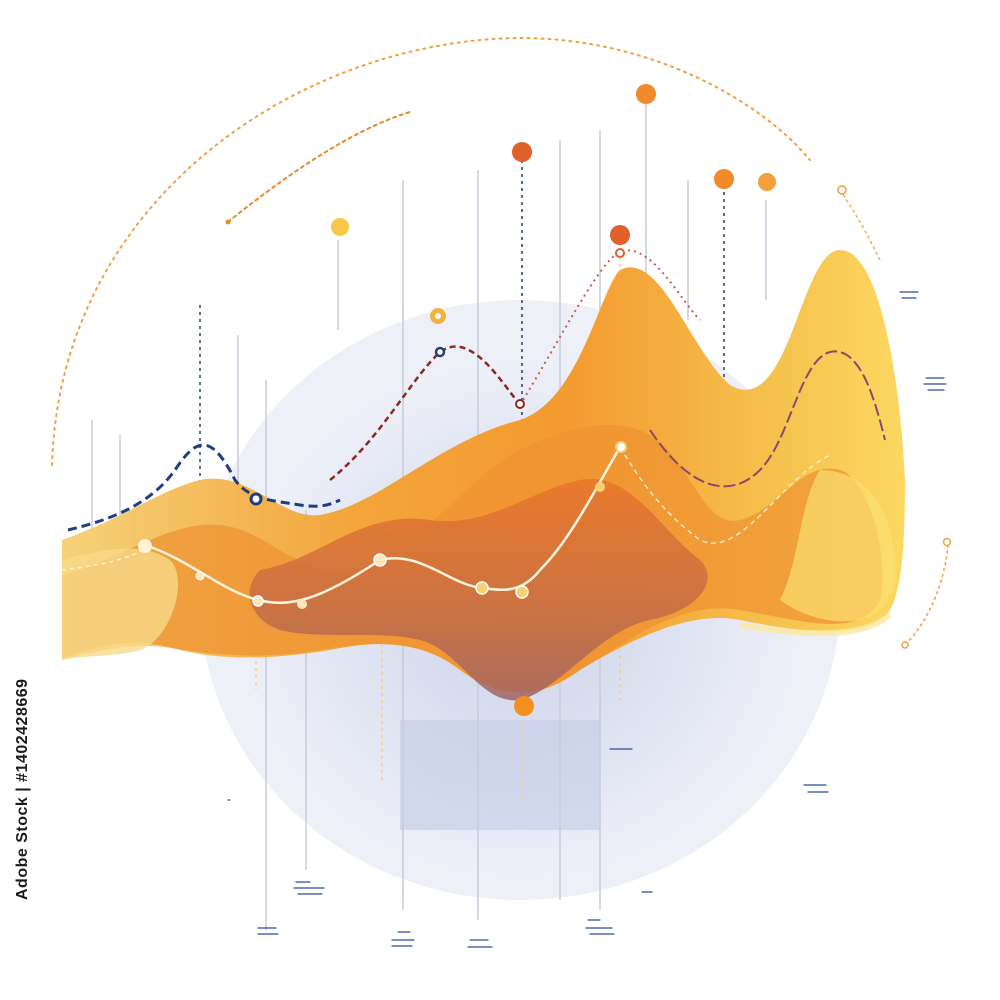  I want to click on stock-id-watermark: Adobe Stock | #1402428669, so click(22, 789).